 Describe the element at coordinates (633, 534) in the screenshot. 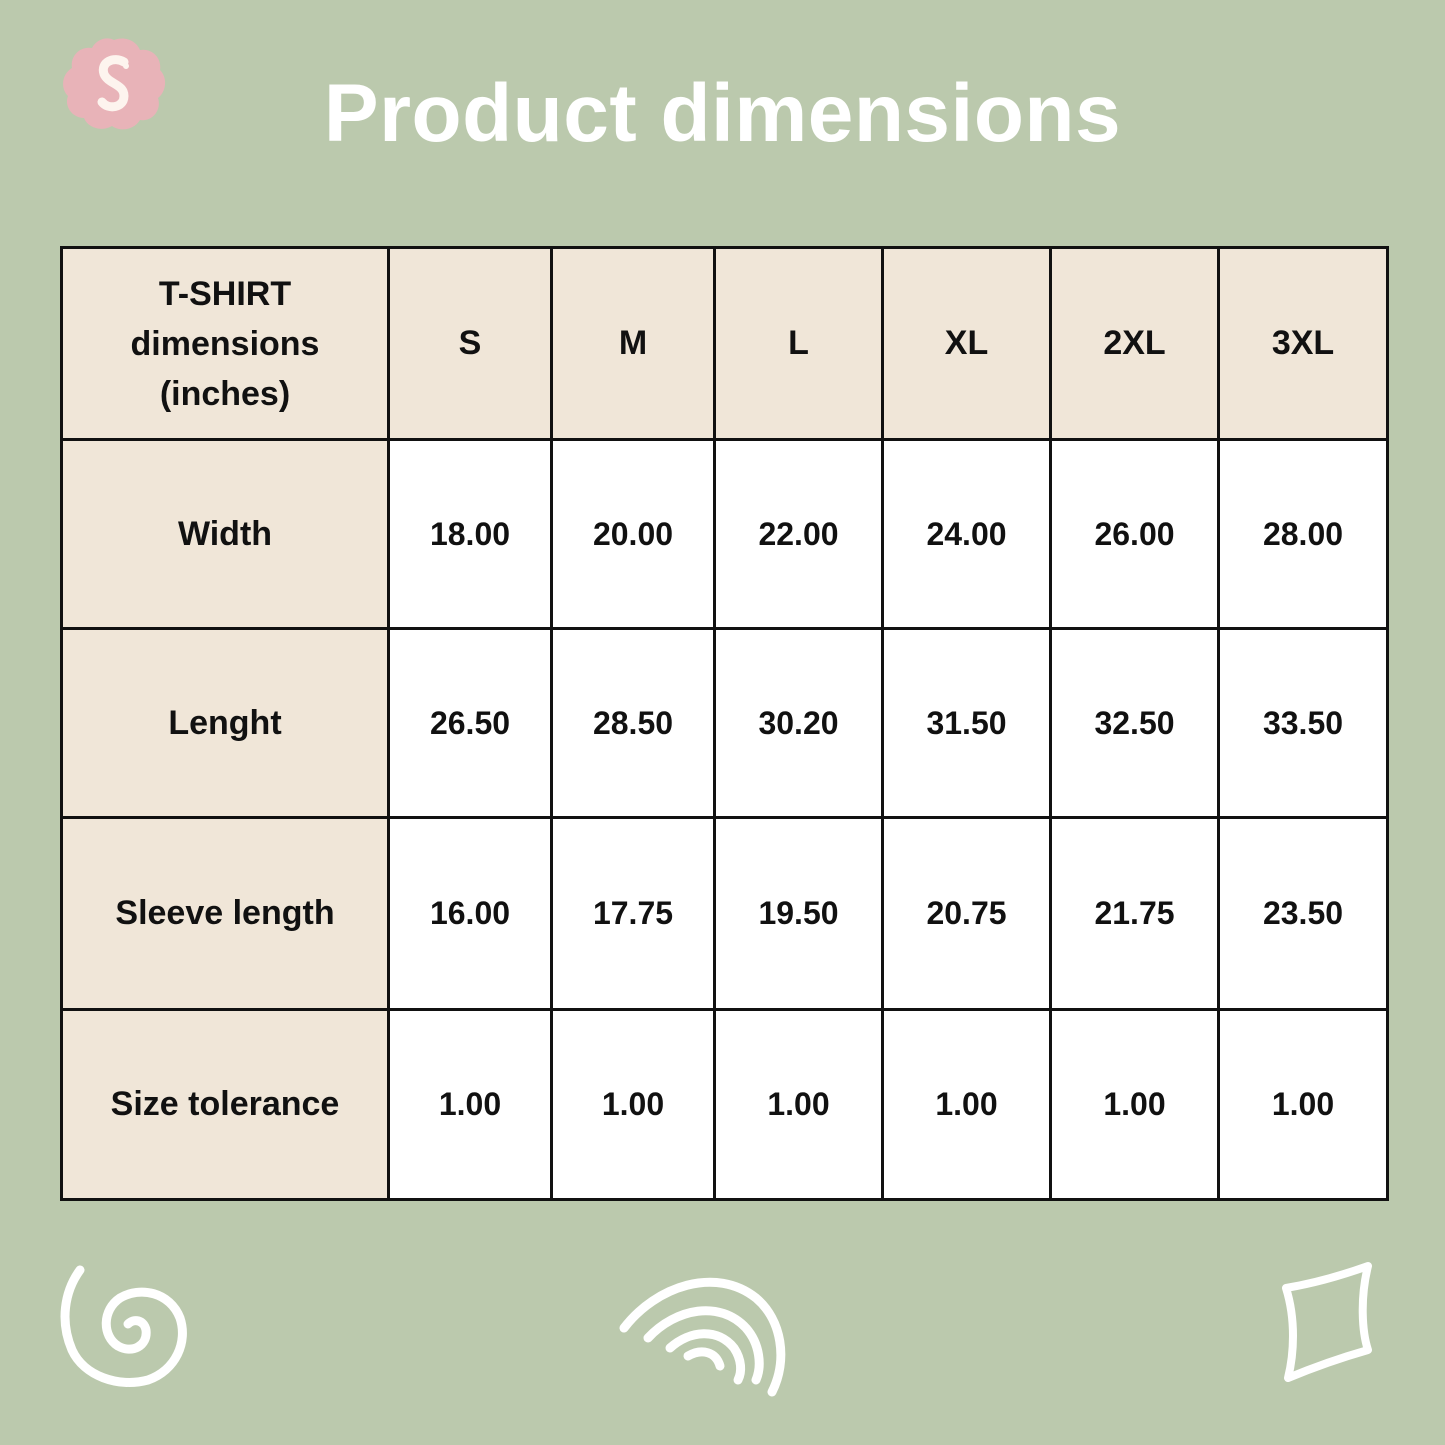

I see `table-cell: 20.00` at that location.